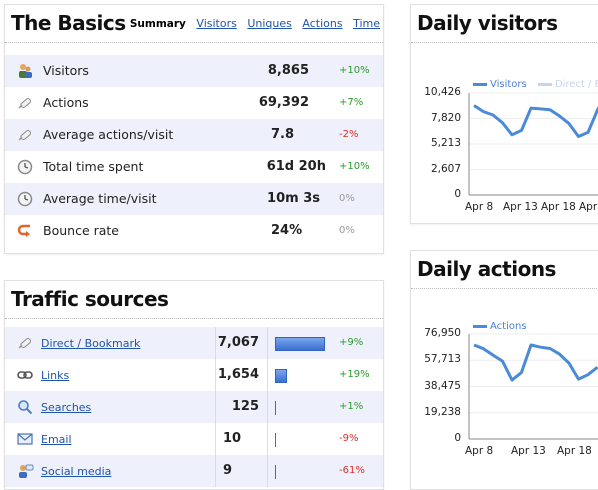 Image resolution: width=598 pixels, height=490 pixels. I want to click on traffic-row-social: Social media 9 -61%, so click(194, 471).